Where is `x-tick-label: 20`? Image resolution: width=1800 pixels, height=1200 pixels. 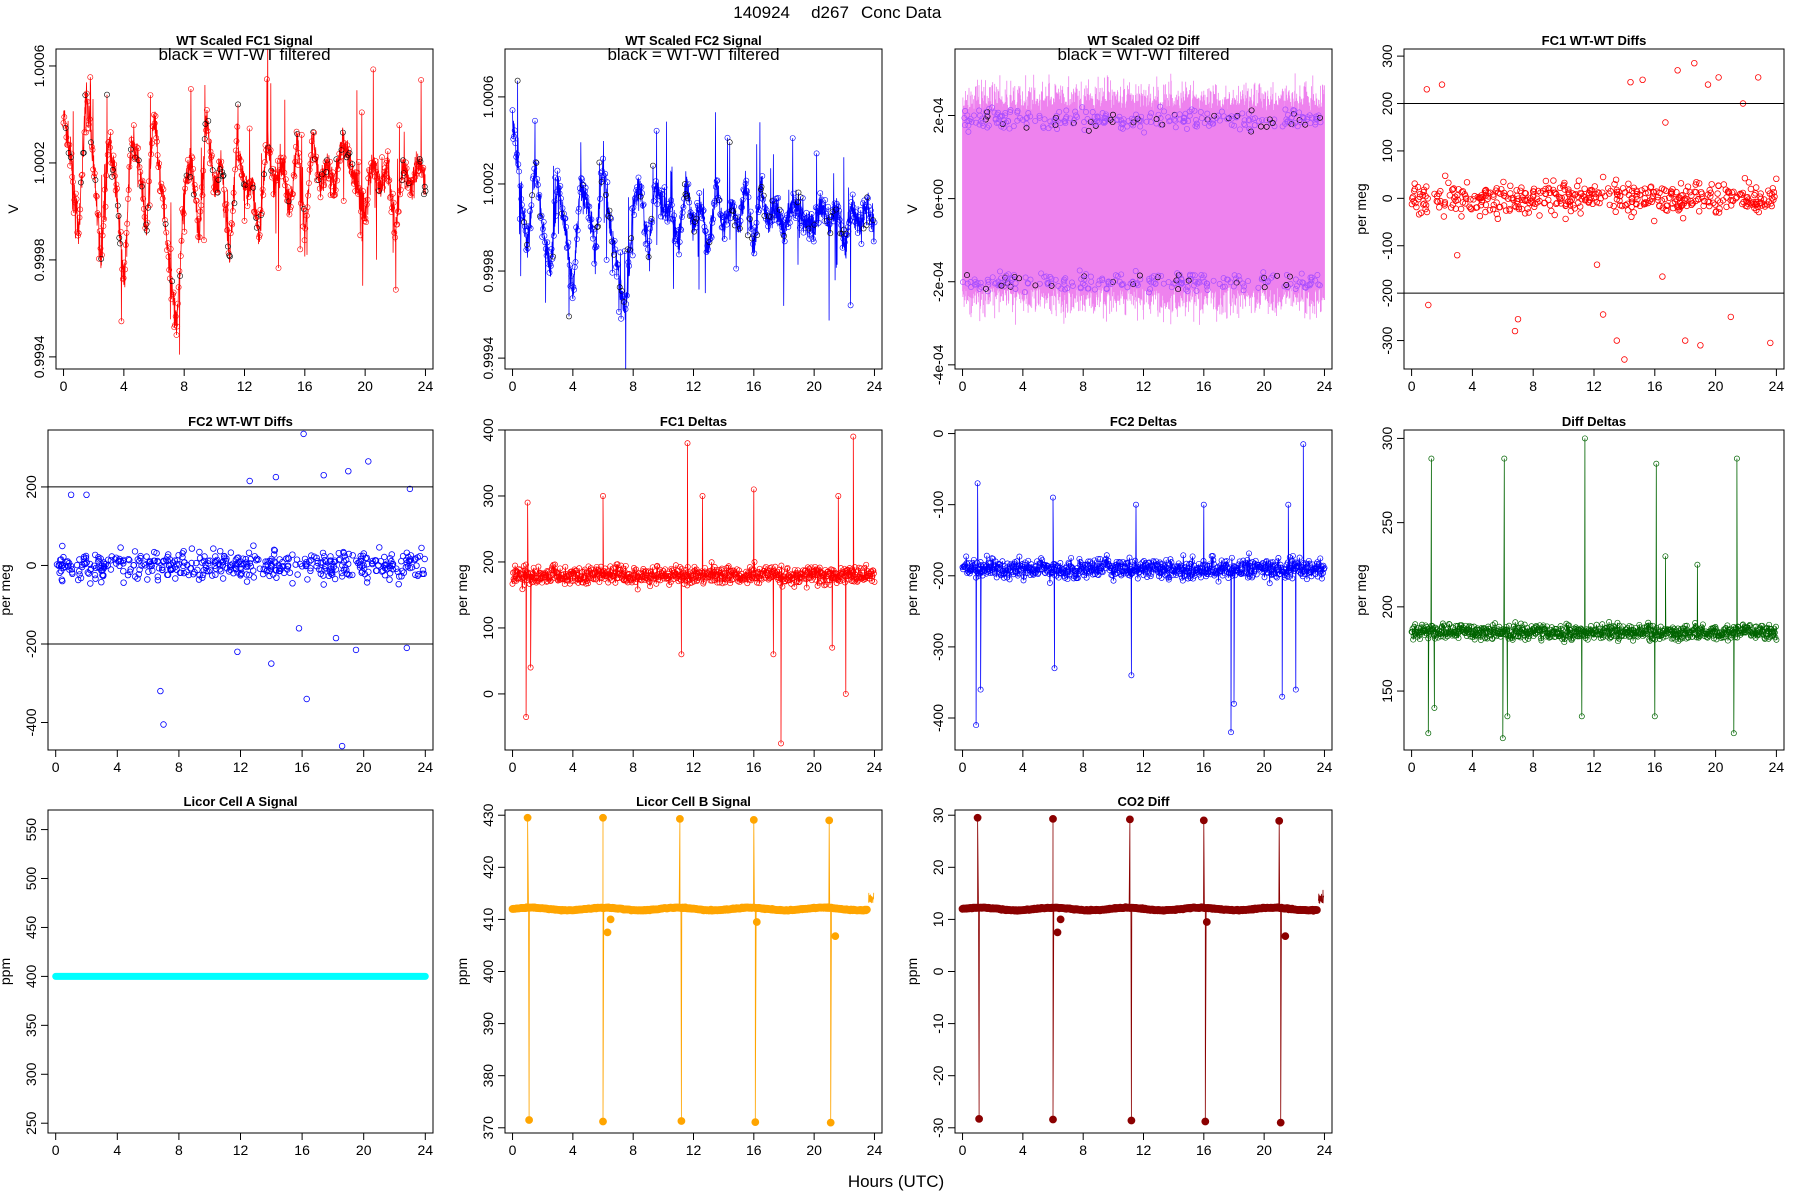
x-tick-label: 20 is located at coordinates (814, 386).